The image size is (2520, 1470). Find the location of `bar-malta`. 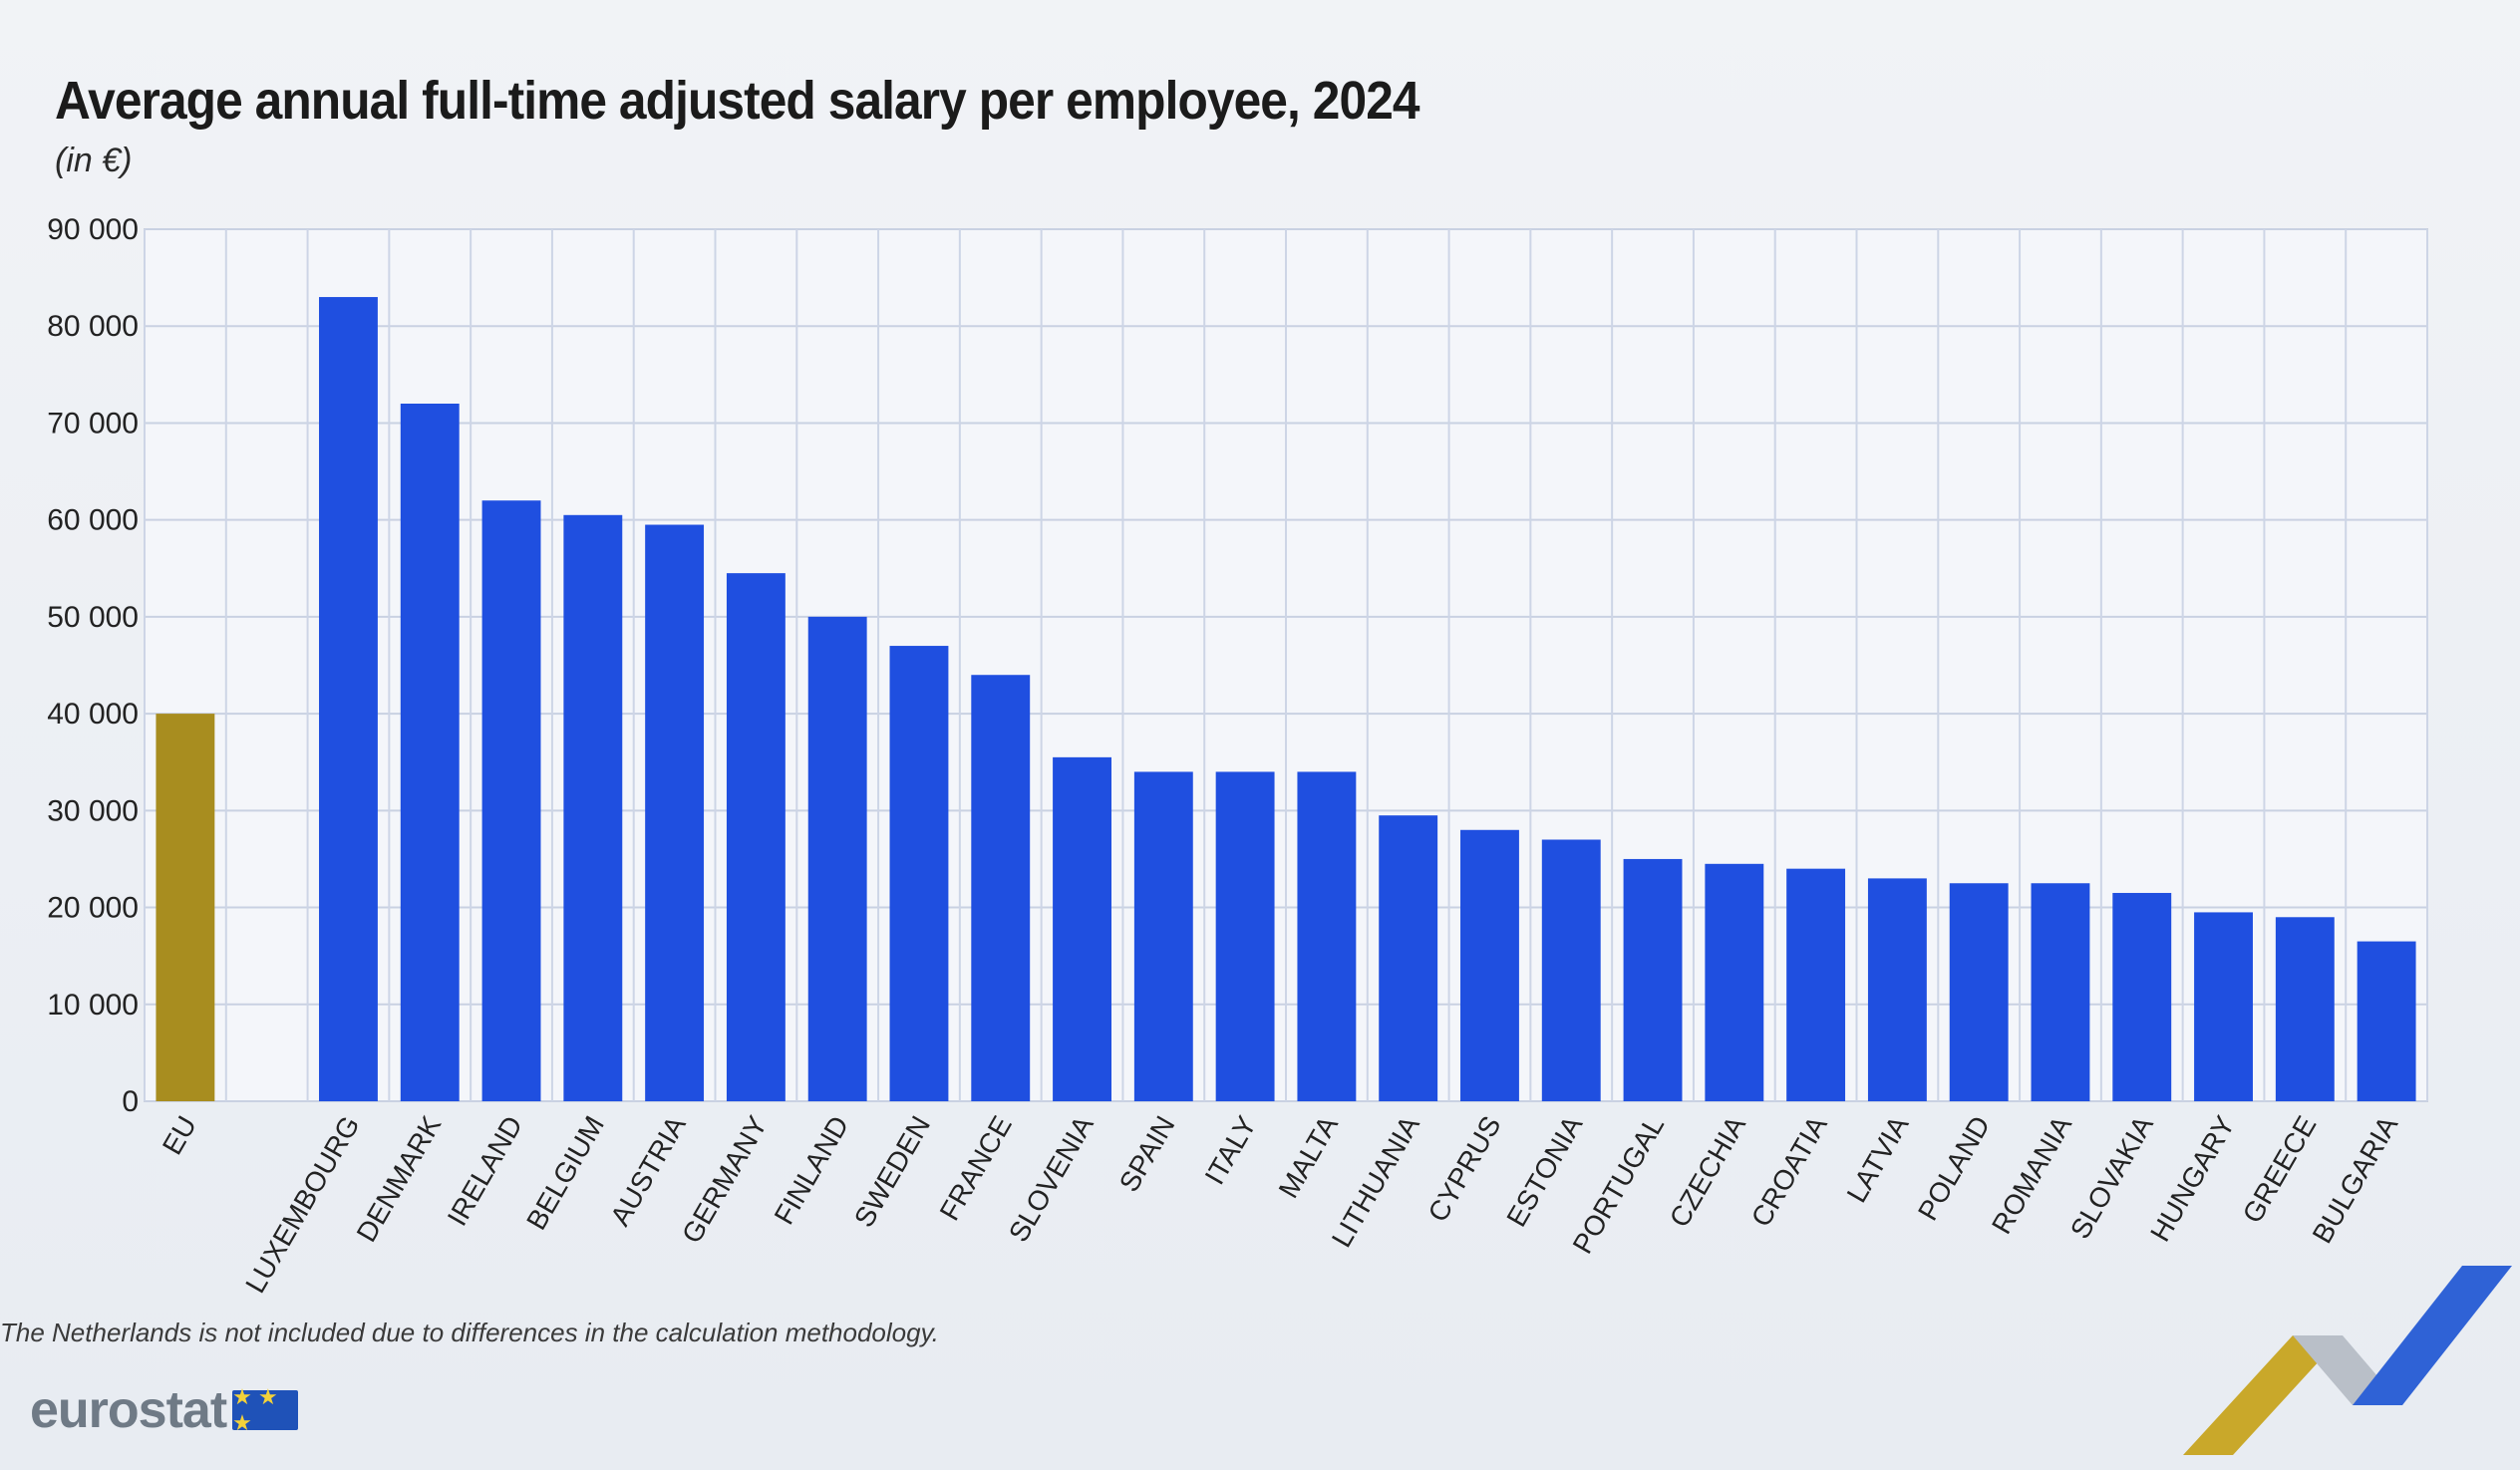

bar-malta is located at coordinates (1327, 936).